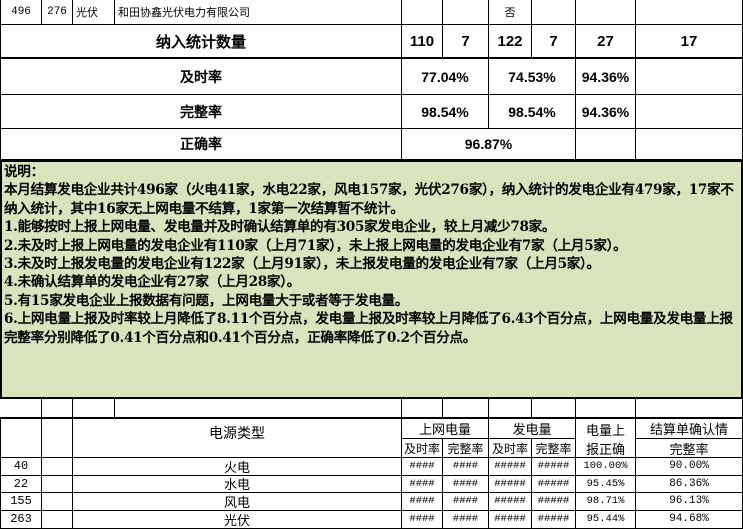  I want to click on settle-timely-rate: 94.36%, so click(606, 77).